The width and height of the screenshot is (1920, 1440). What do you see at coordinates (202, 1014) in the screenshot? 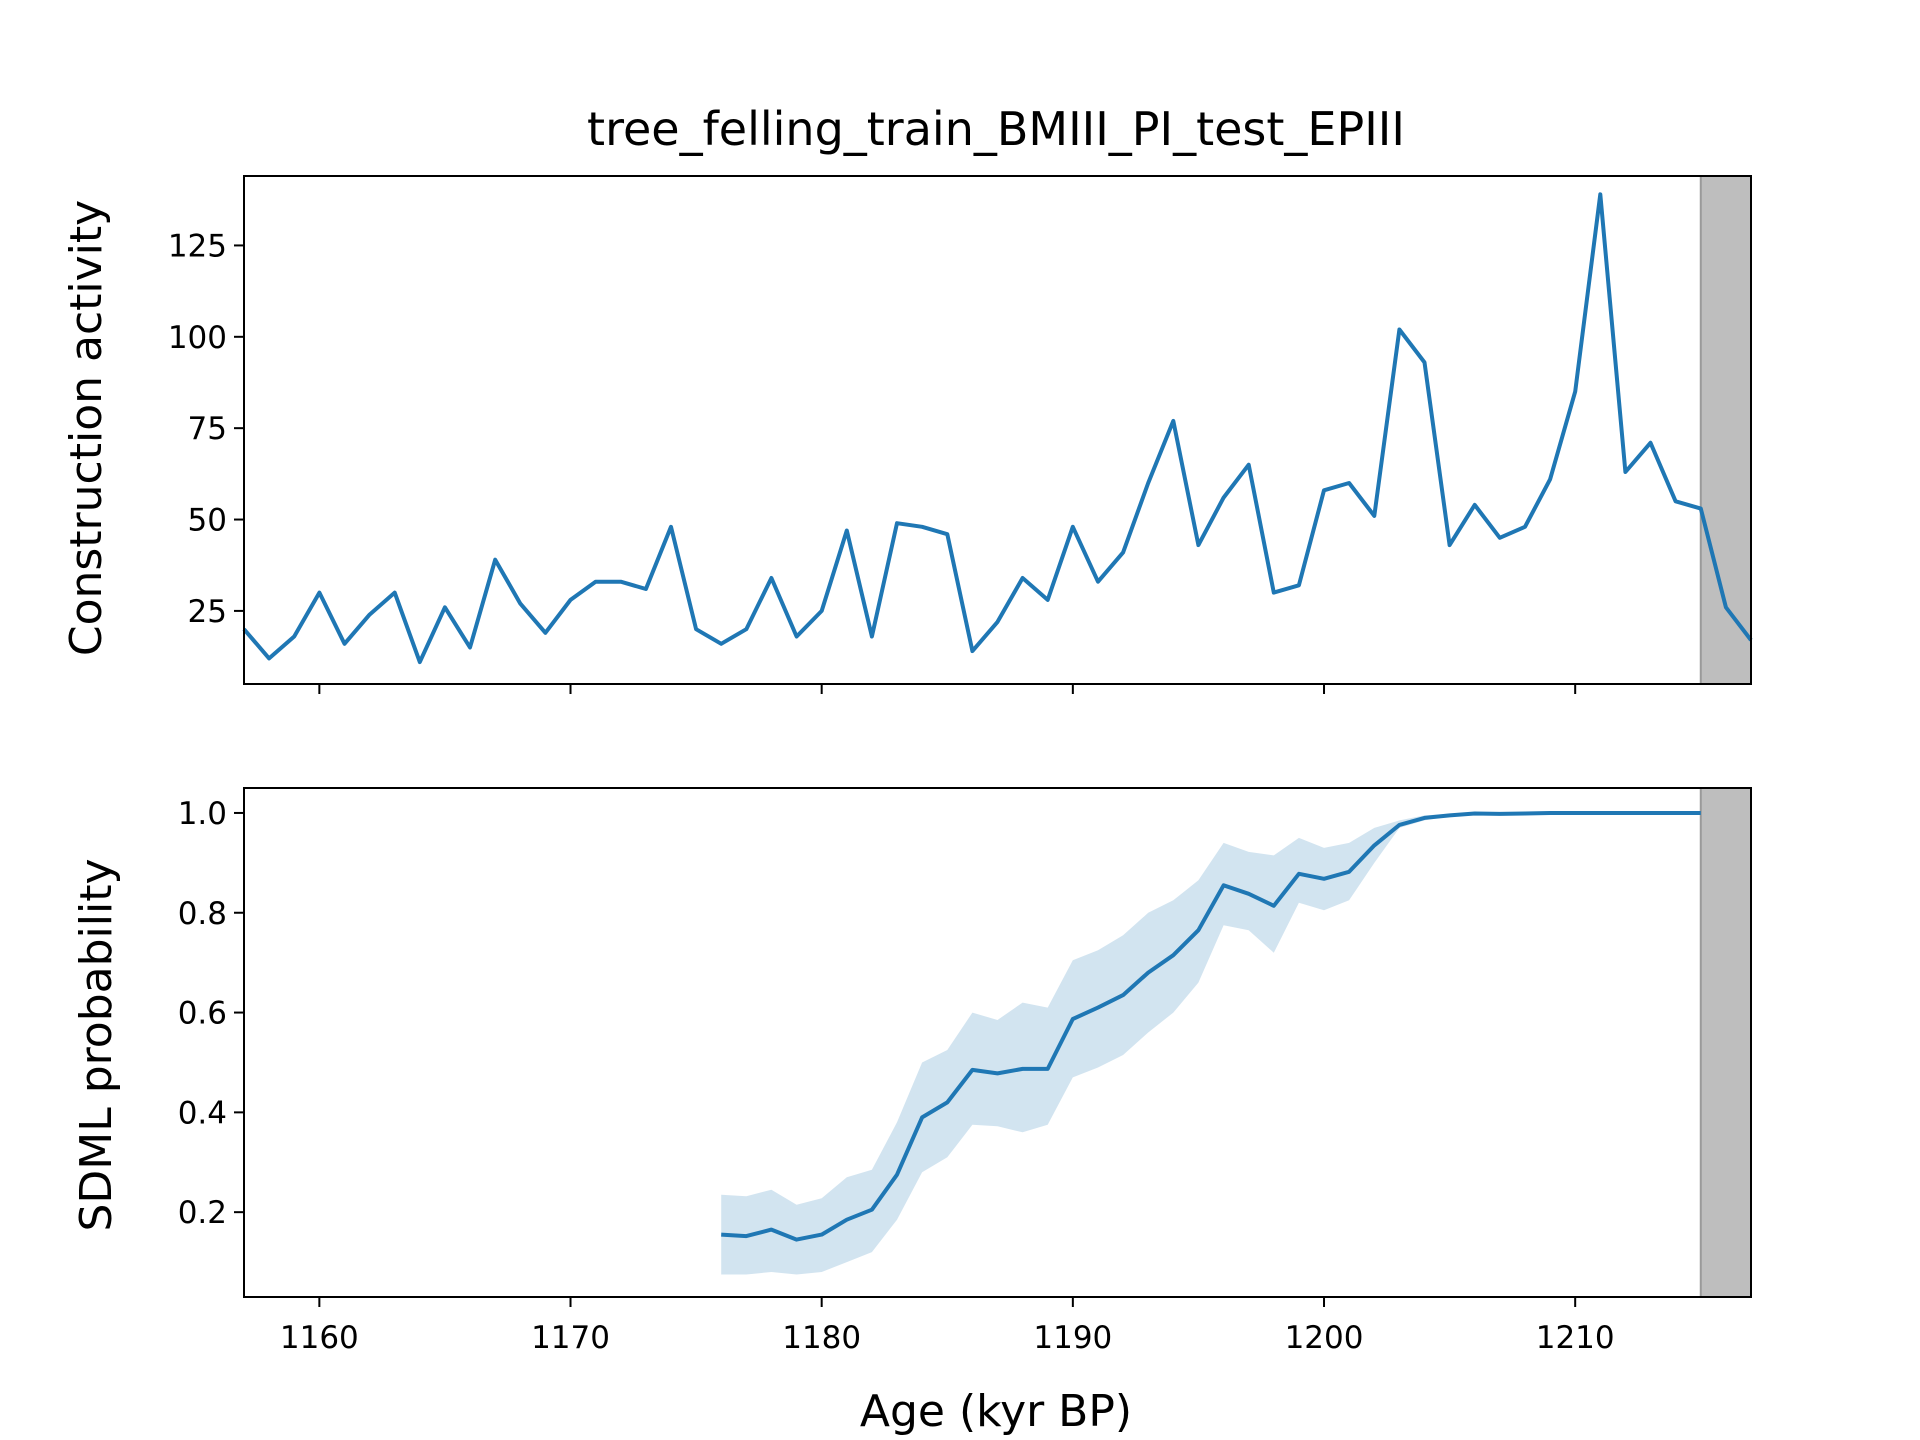
I see `bottom-y-tick-label: 0.6` at bounding box center [202, 1014].